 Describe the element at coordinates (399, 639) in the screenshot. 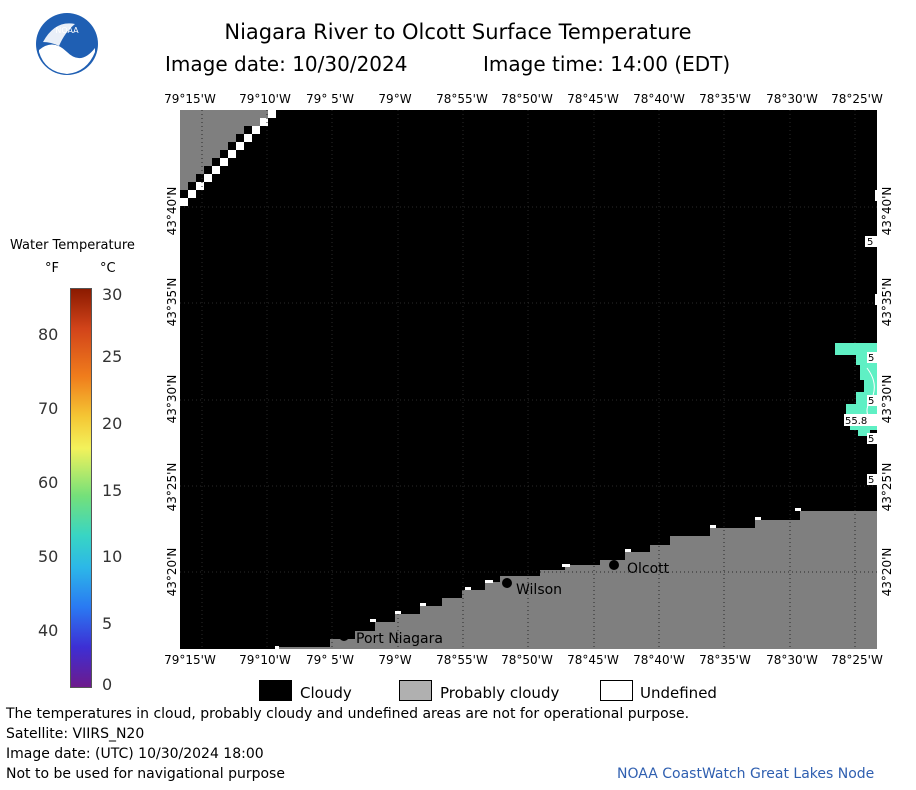

I see `port-niagara-label: Port Niagara` at that location.